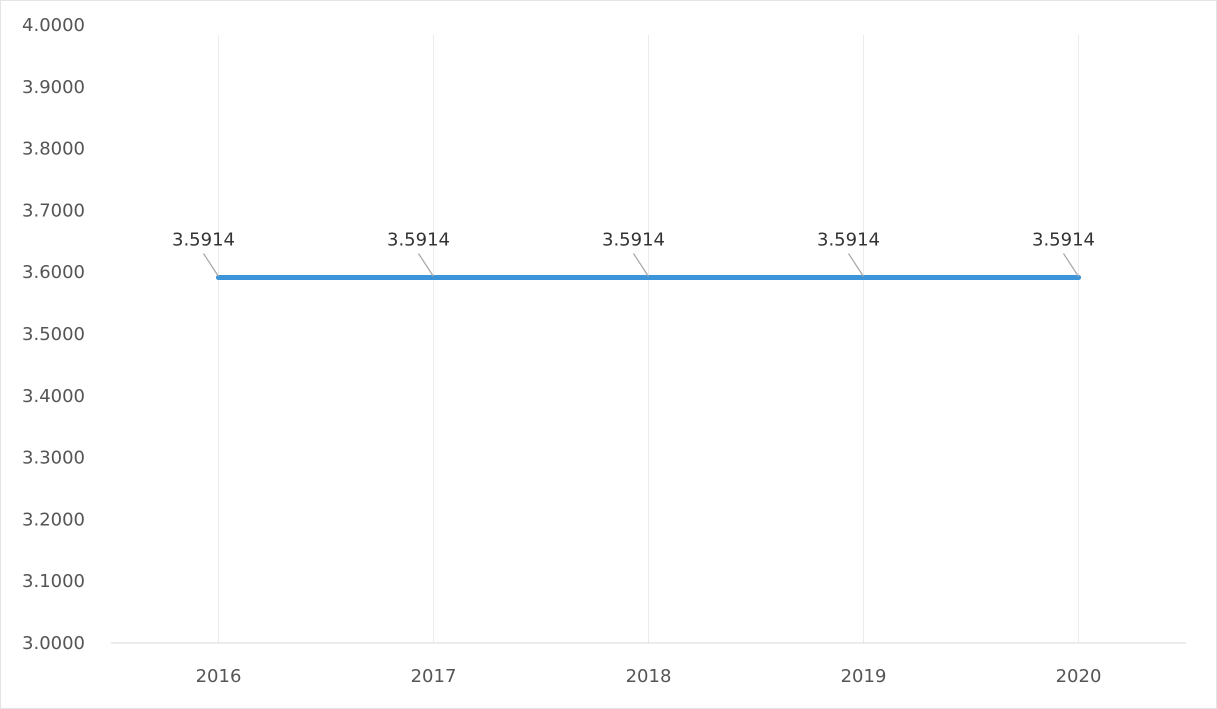 This screenshot has width=1217, height=709. I want to click on data-labels: 3.5914 3.5914 3.5914 3.5914 3.5914, so click(633, 253).